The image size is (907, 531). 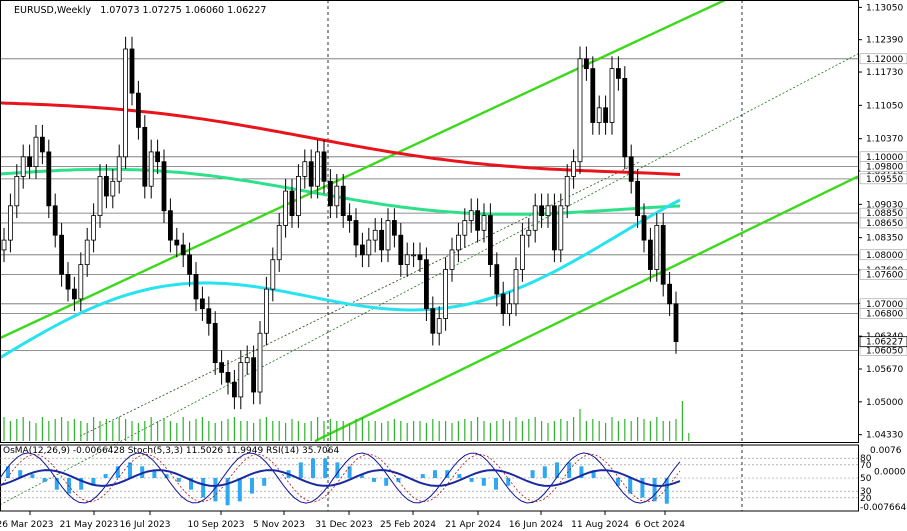 I want to click on date-tick-label: 6 Oct 2024, so click(x=660, y=525).